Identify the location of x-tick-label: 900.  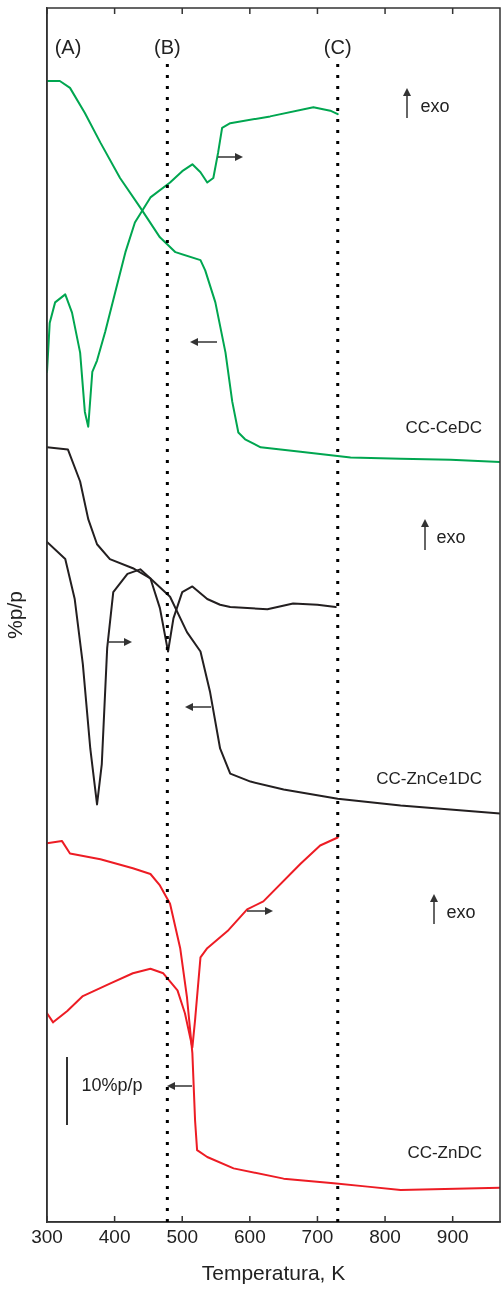
(452, 1236).